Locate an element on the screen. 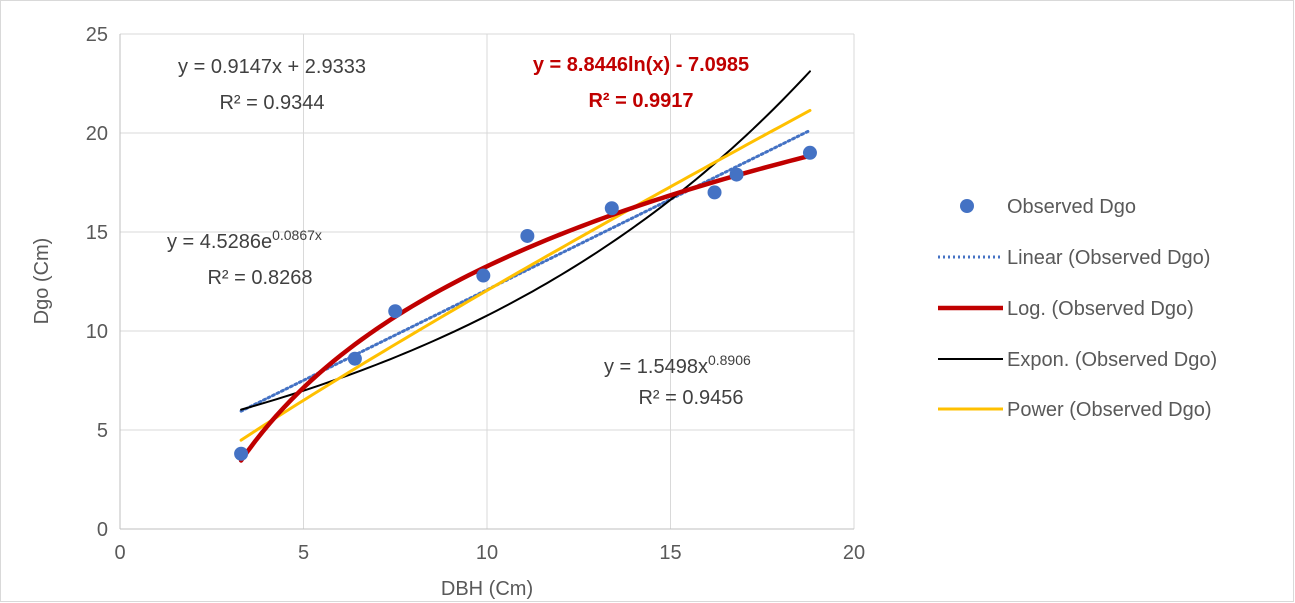  power-equation-exponent: 0.8906 is located at coordinates (729, 360).